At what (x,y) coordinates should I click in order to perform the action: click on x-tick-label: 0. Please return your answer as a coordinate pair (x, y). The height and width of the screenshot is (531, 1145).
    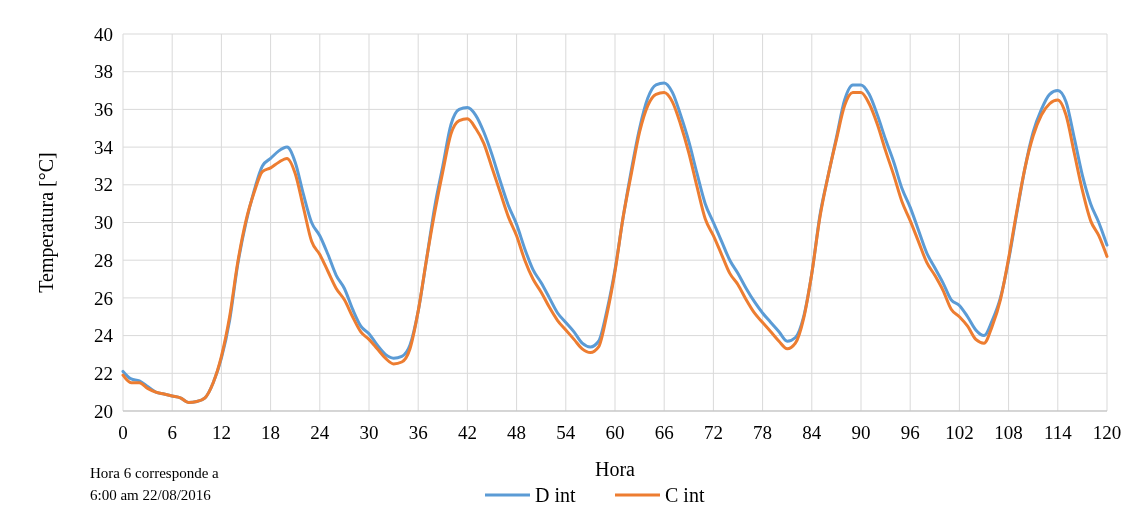
    Looking at the image, I should click on (123, 432).